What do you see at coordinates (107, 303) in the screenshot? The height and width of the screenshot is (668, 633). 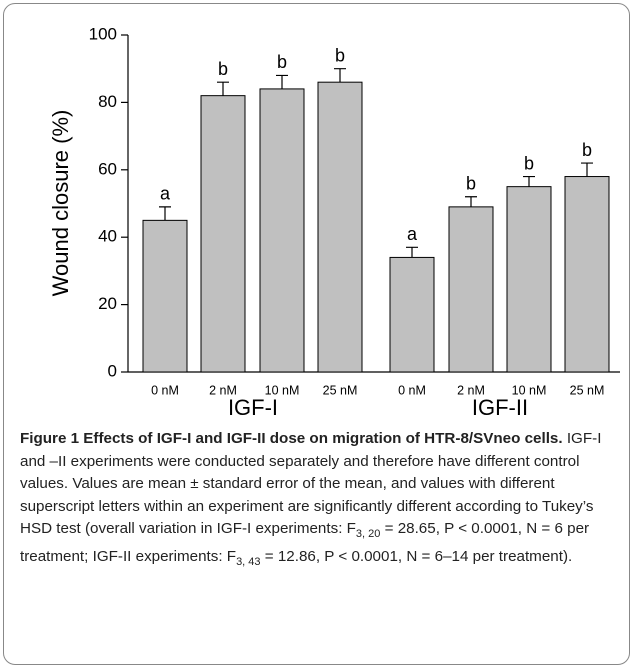 I see `y-tick-label: 20` at bounding box center [107, 303].